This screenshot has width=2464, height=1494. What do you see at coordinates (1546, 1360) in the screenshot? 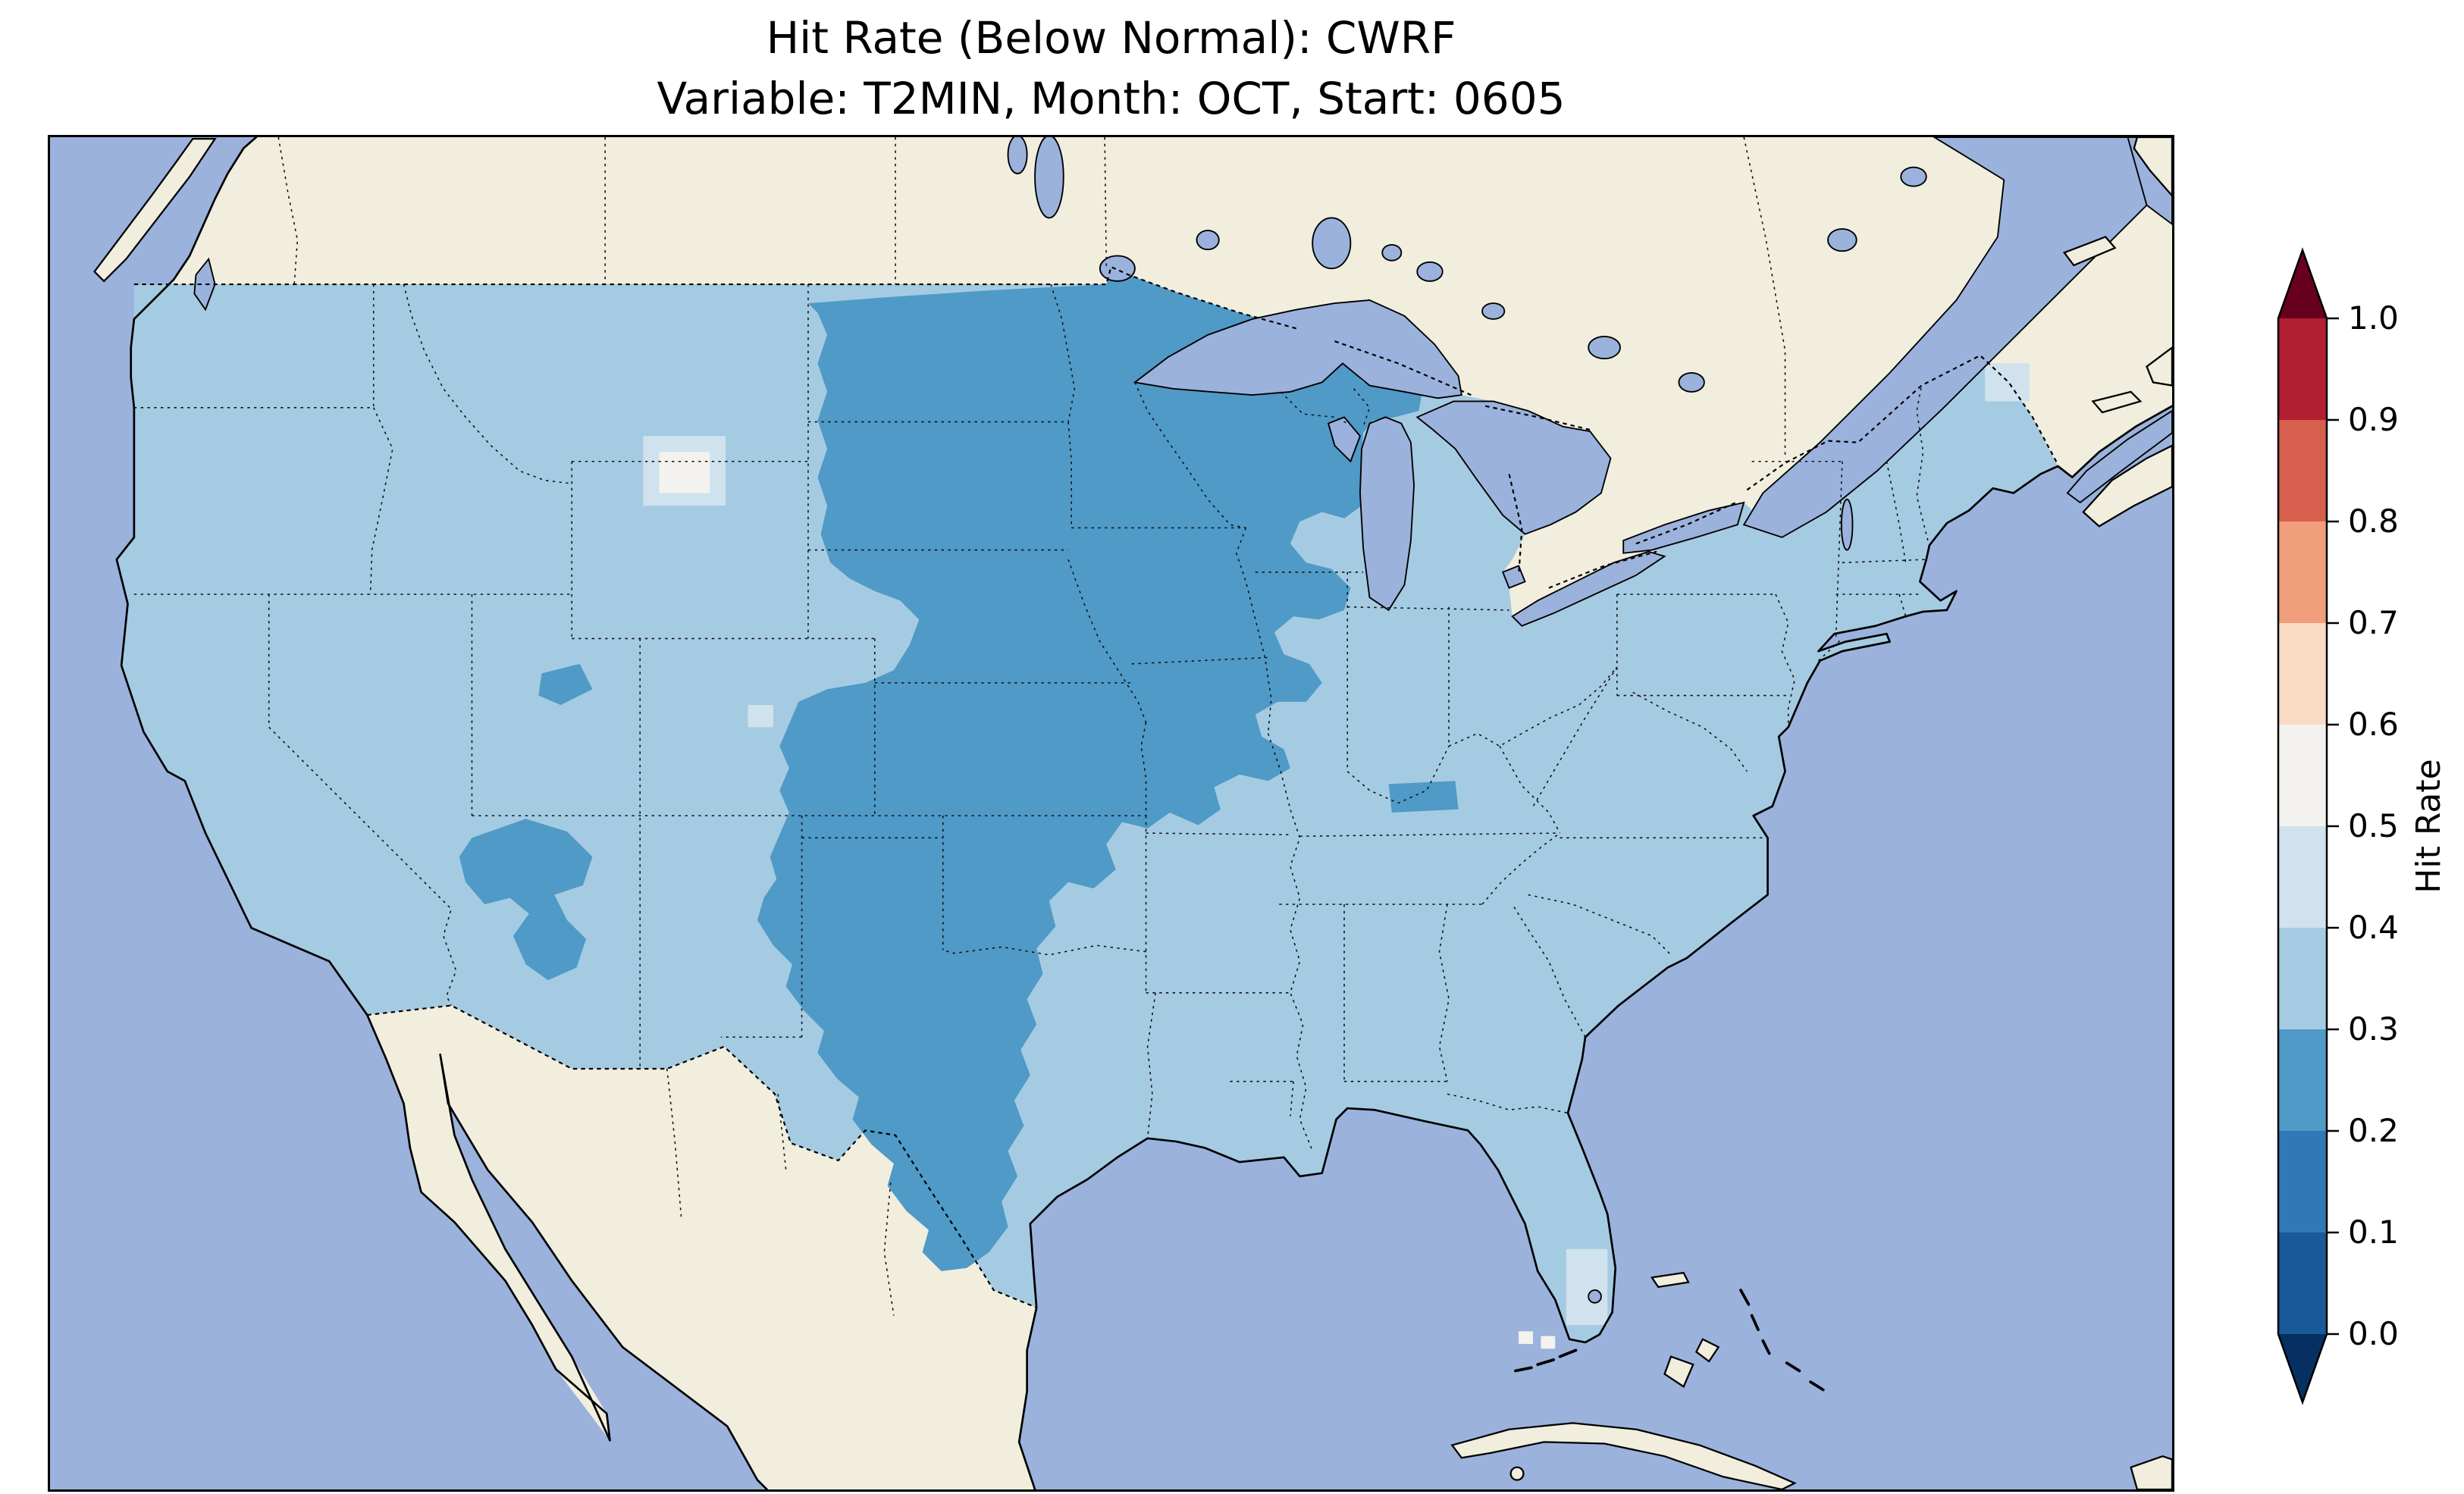
I see `florida-keys` at bounding box center [1546, 1360].